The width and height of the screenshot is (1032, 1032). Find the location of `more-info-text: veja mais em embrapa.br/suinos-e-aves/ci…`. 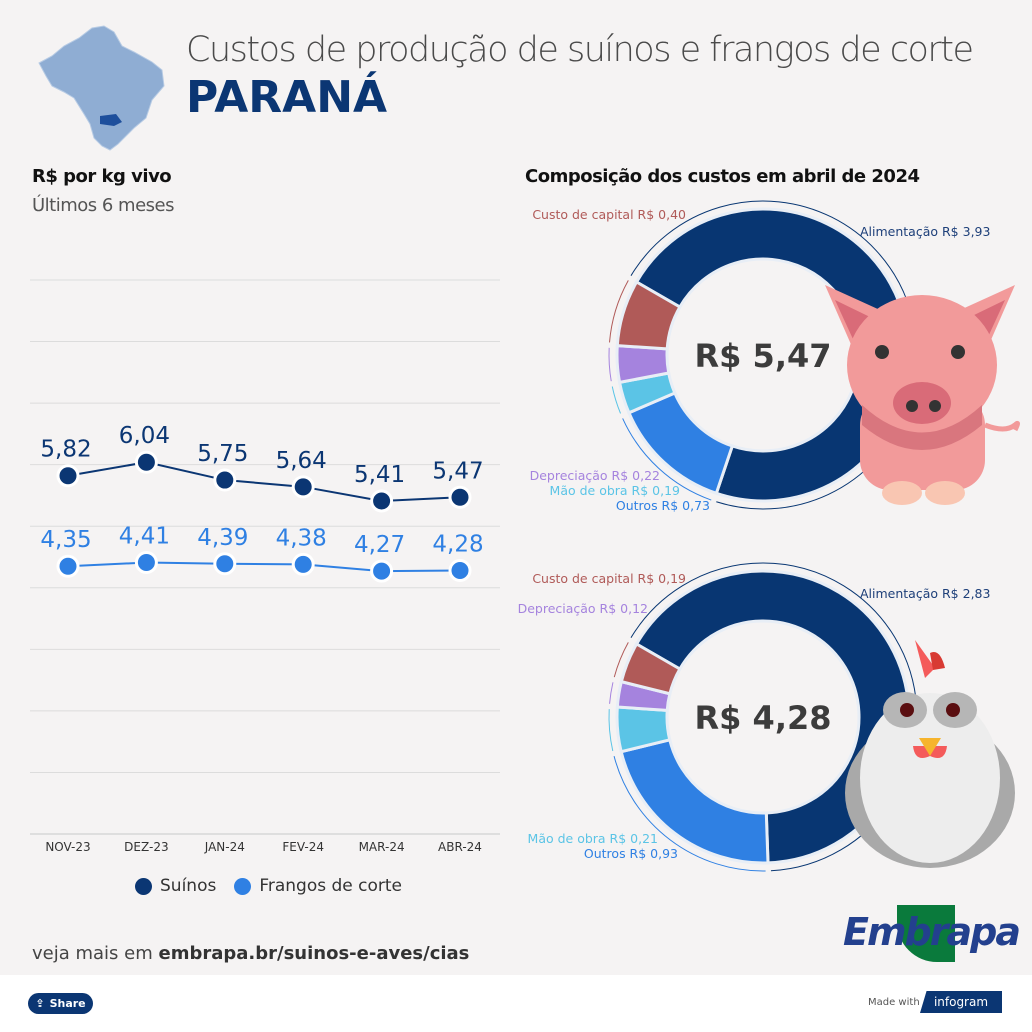

more-info-text: veja mais em embrapa.br/suinos-e-aves/ci… is located at coordinates (250, 953).